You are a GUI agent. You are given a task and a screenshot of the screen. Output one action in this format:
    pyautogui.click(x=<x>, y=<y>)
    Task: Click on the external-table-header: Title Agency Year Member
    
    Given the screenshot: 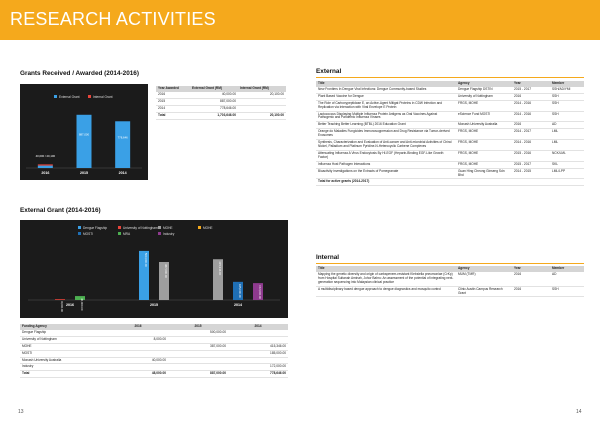 What is the action you would take?
    pyautogui.click(x=450, y=84)
    